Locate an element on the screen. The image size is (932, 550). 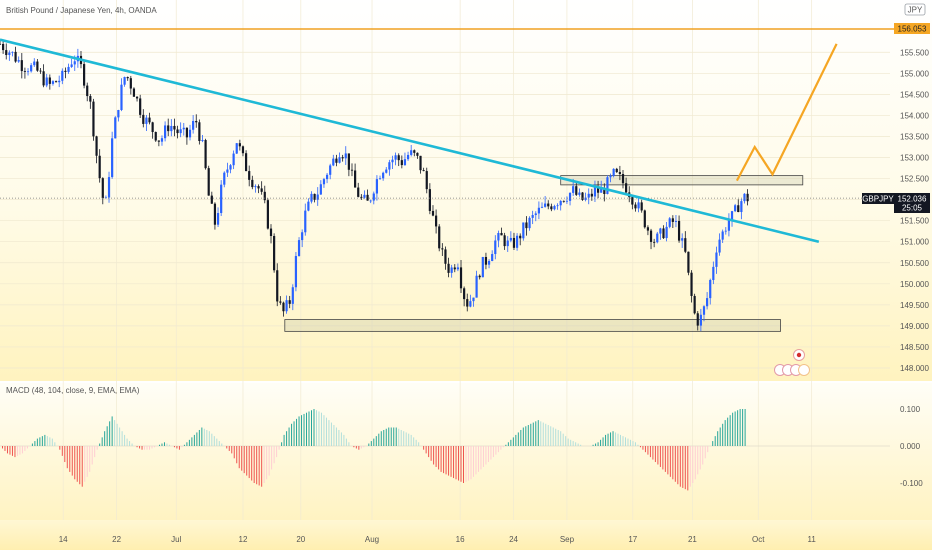
y-tick-label: 148.000 is located at coordinates (914, 368).